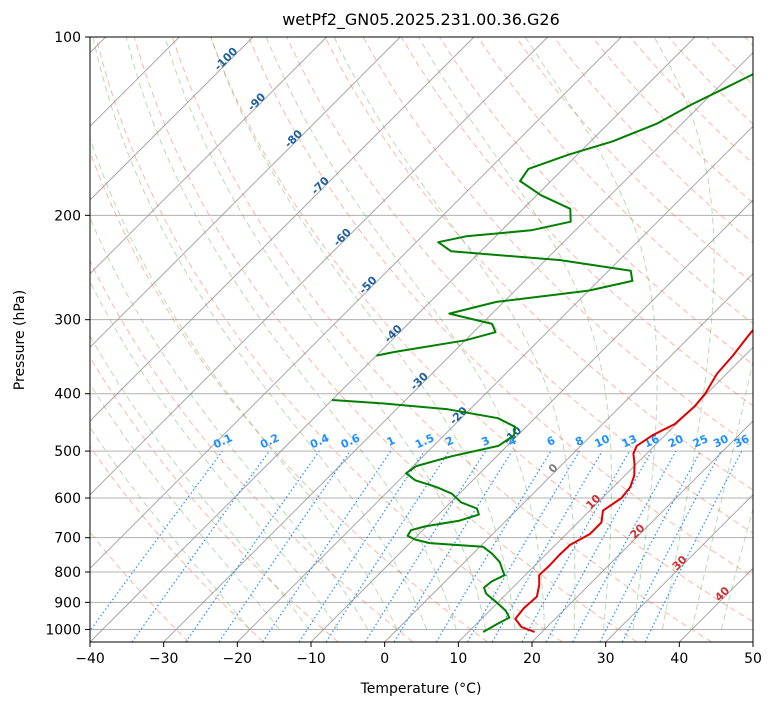 This screenshot has height=708, width=775. What do you see at coordinates (421, 689) in the screenshot?
I see `x-axis-title: Temperature (°C)` at bounding box center [421, 689].